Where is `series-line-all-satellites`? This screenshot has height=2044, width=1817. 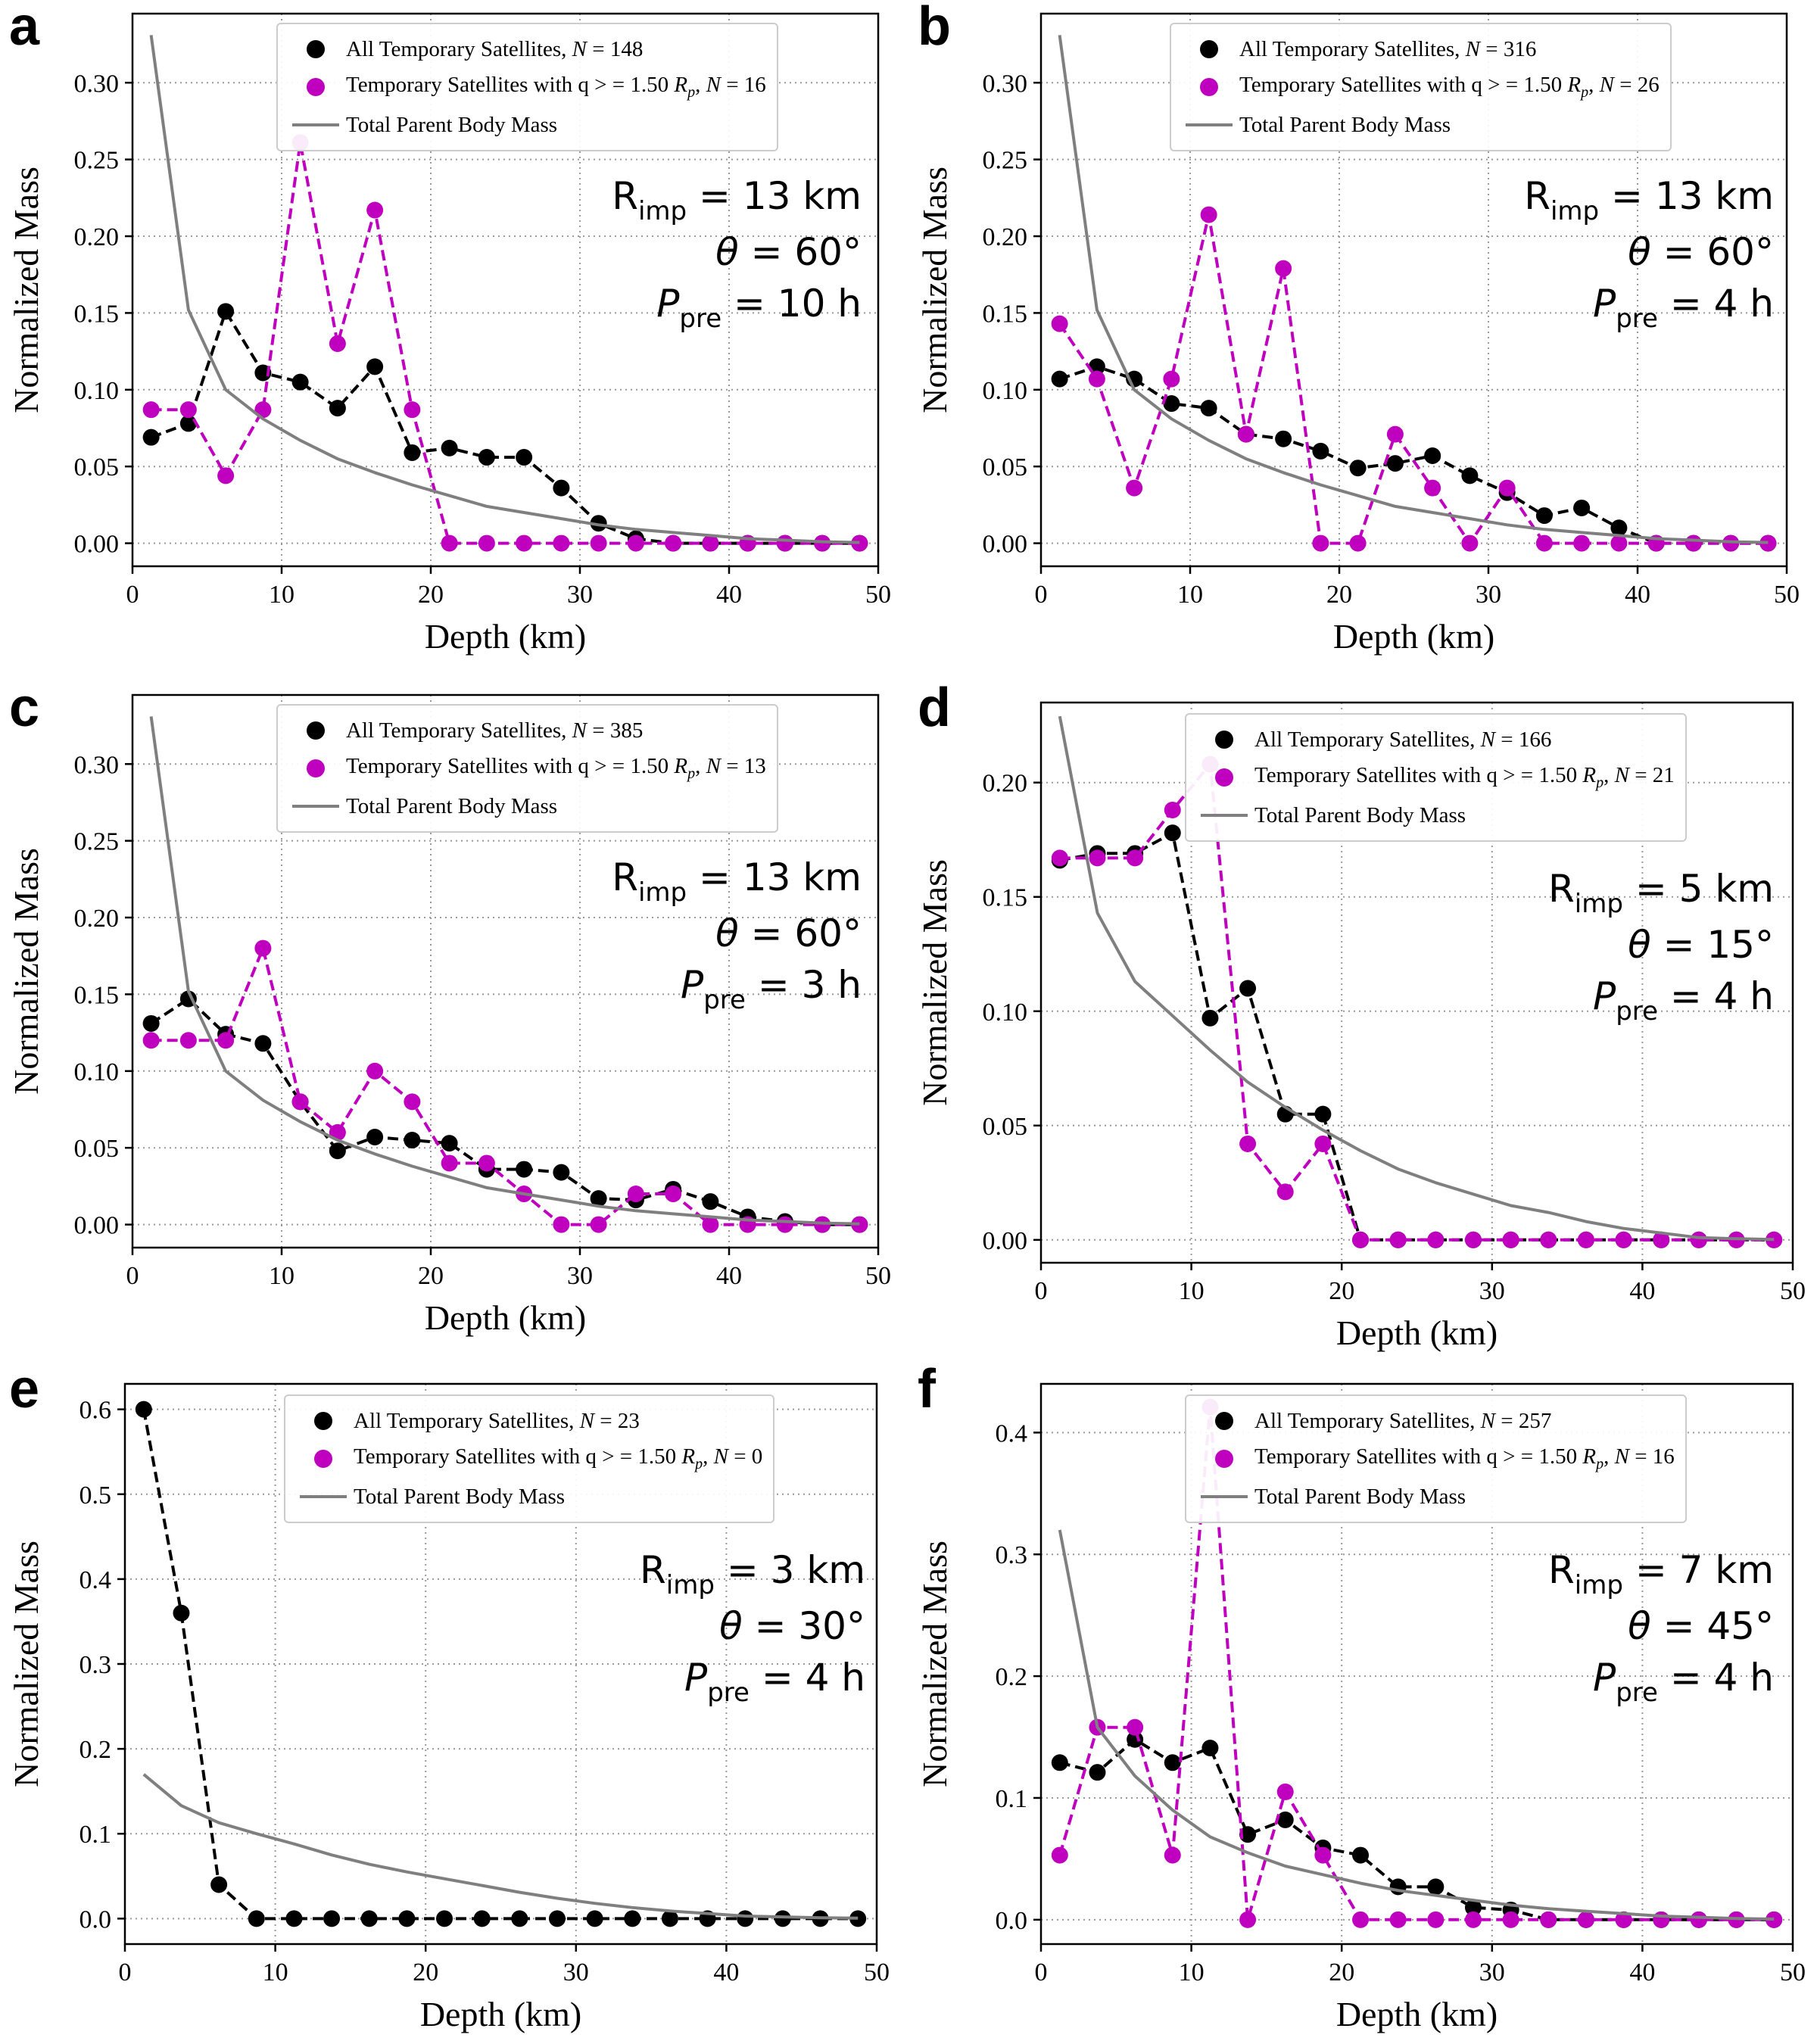 series-line-all-satellites is located at coordinates (505, 1111).